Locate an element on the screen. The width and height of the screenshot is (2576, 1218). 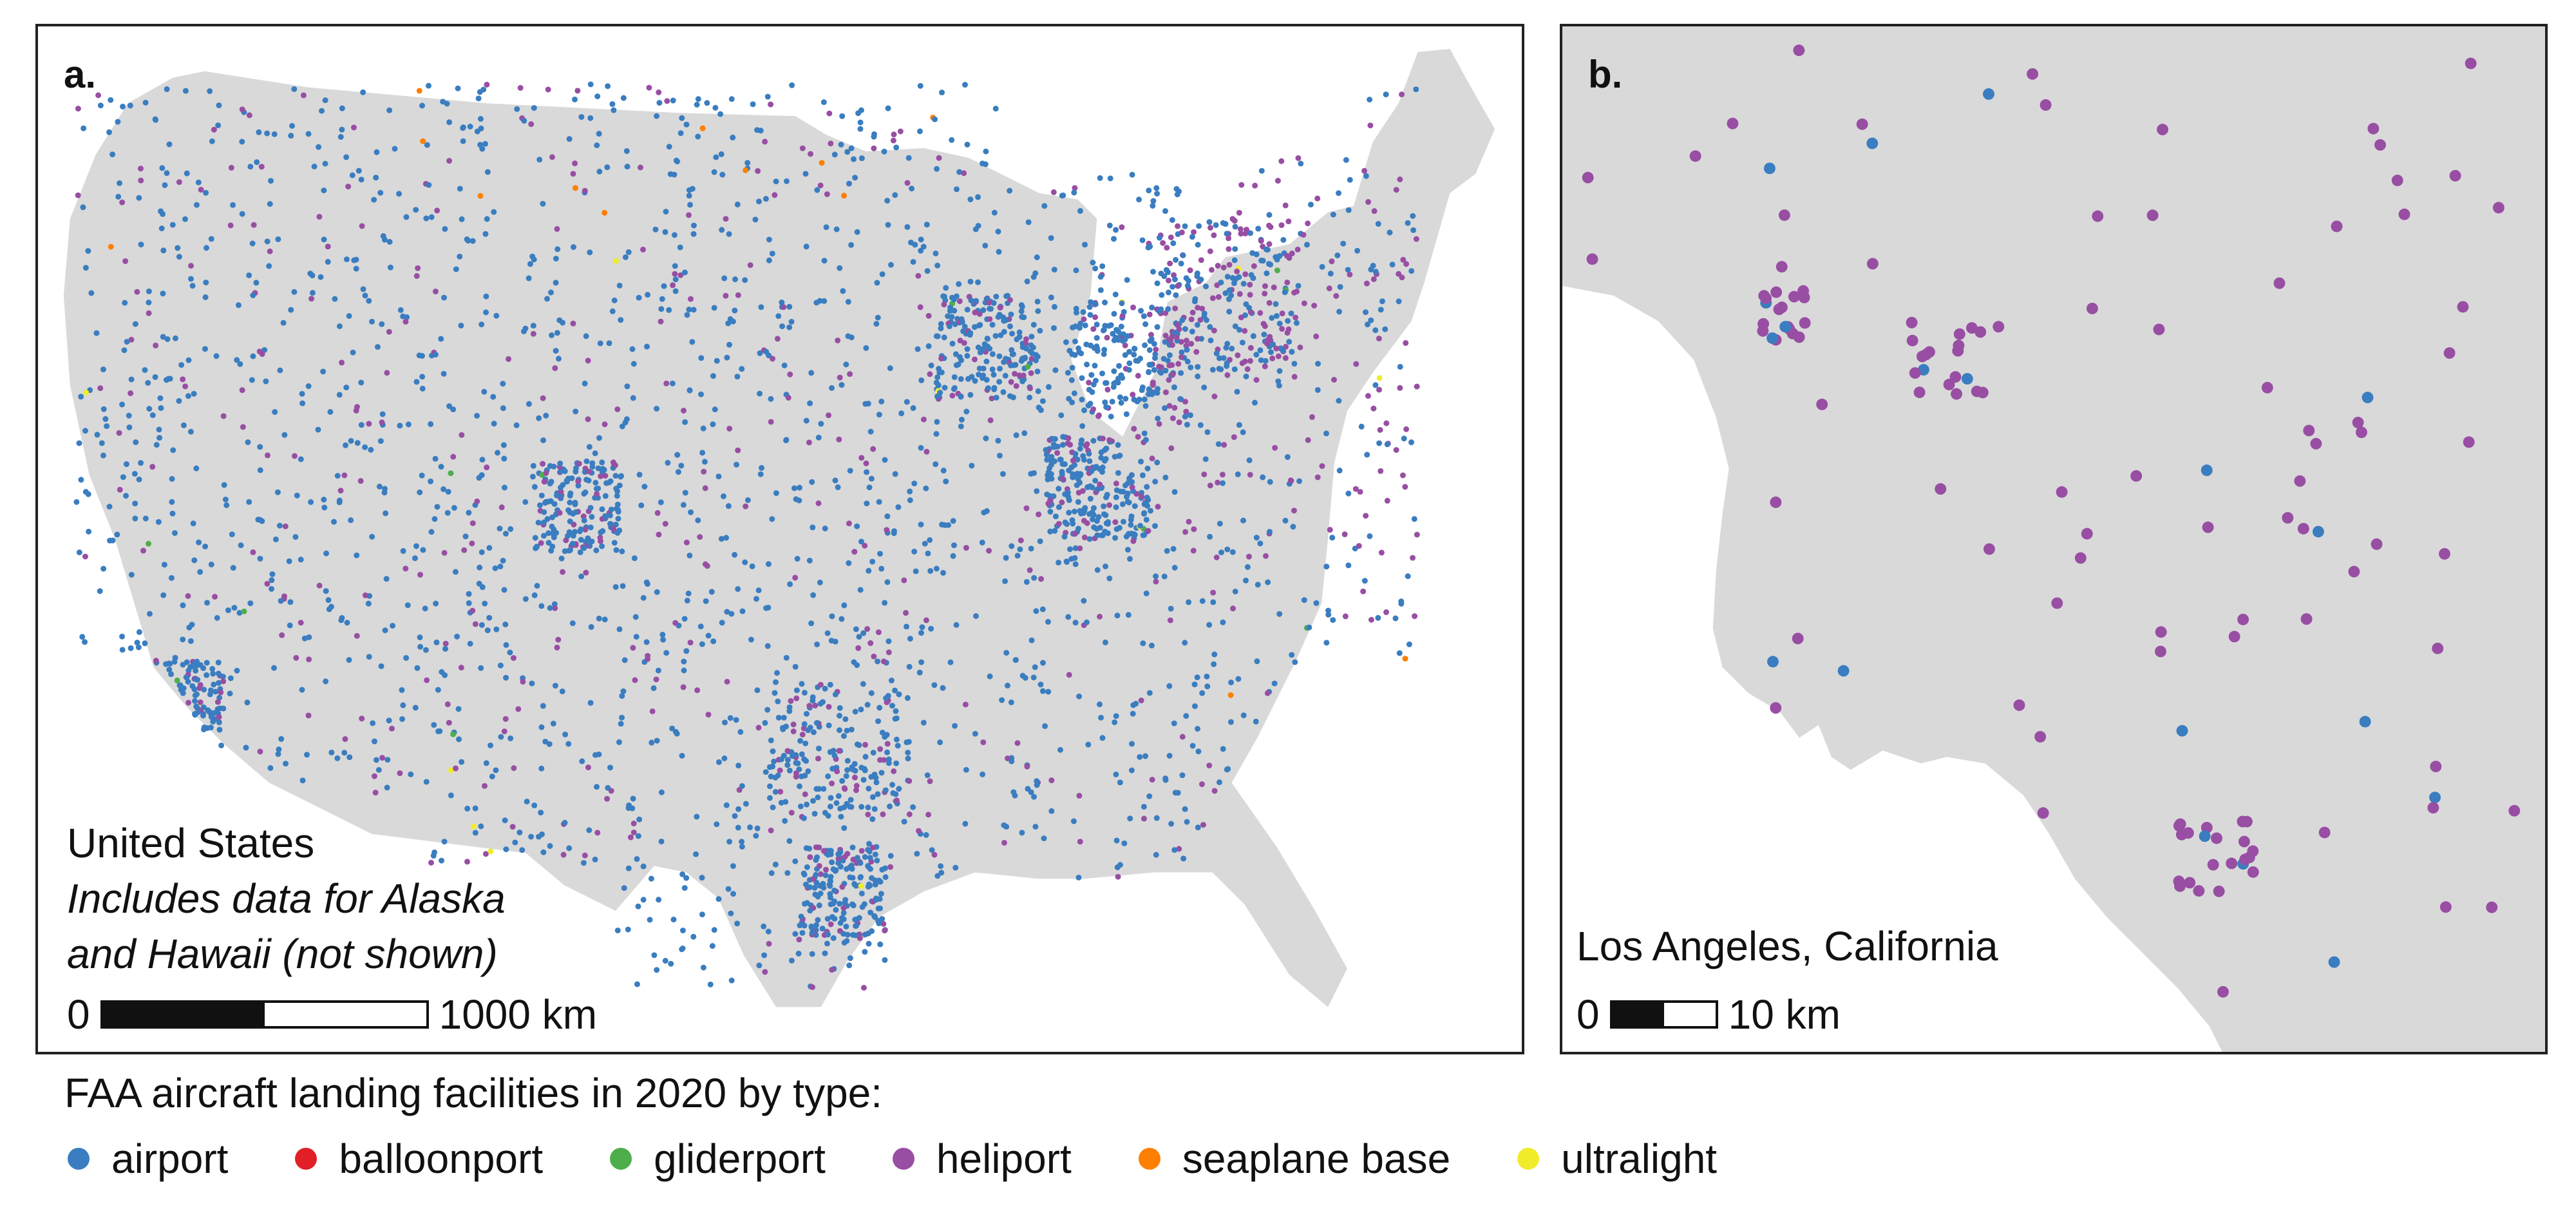
legend-label: gliderport is located at coordinates (740, 1159).